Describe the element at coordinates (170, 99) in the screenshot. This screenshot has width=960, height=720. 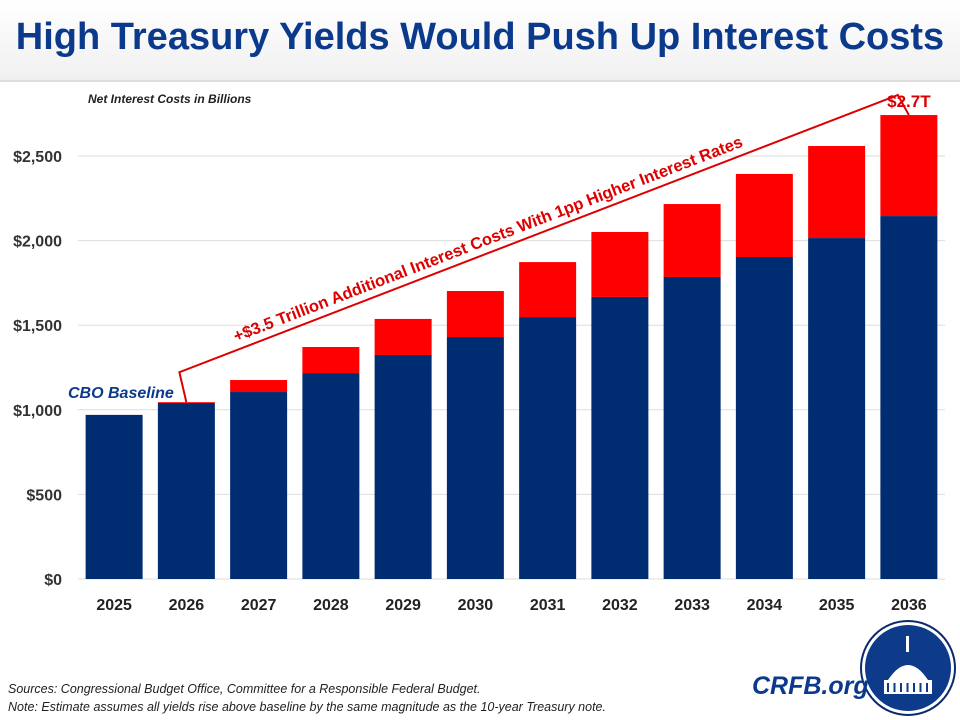
I see `chart-subtitle: Net Interest Costs in Billions` at that location.